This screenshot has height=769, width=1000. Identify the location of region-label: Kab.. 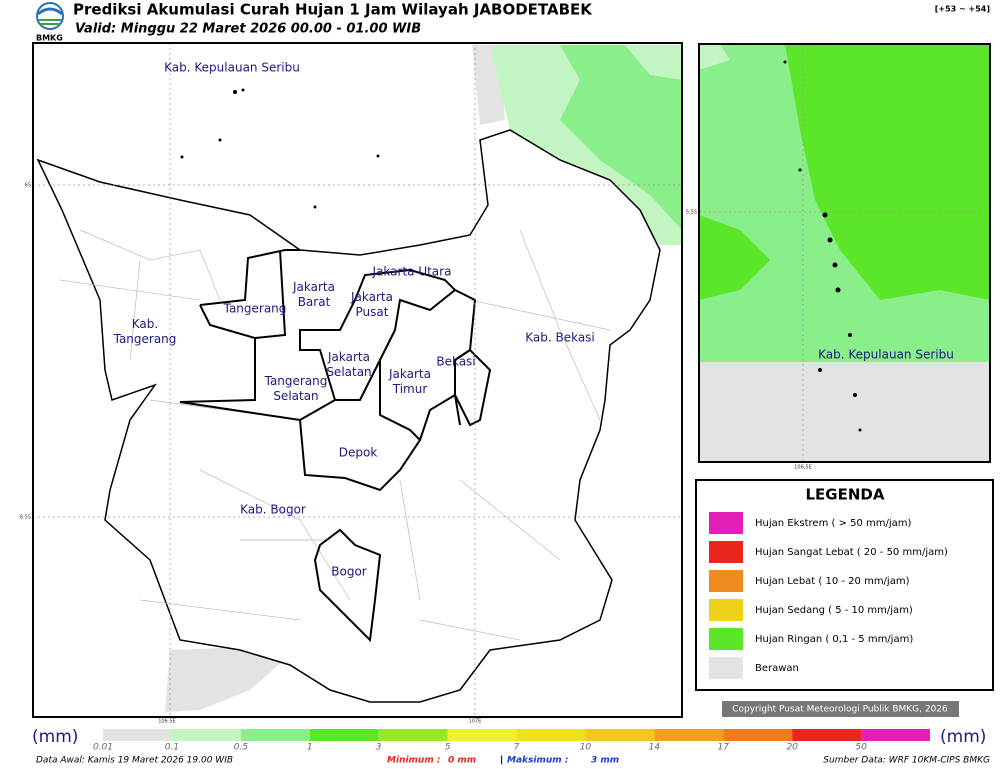
(145, 324).